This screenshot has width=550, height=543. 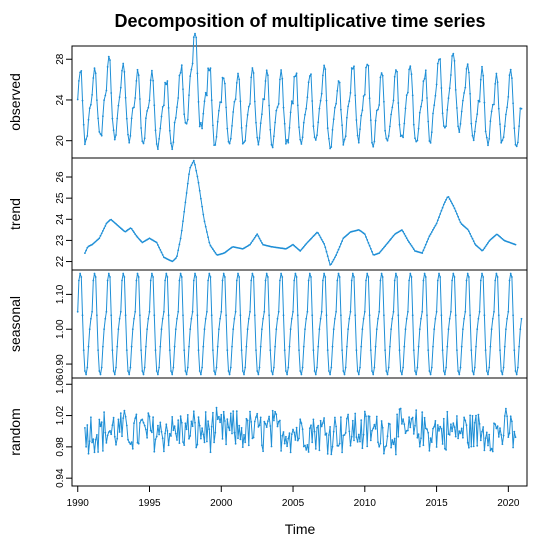 I want to click on x-tick-label: 1995, so click(x=149, y=503).